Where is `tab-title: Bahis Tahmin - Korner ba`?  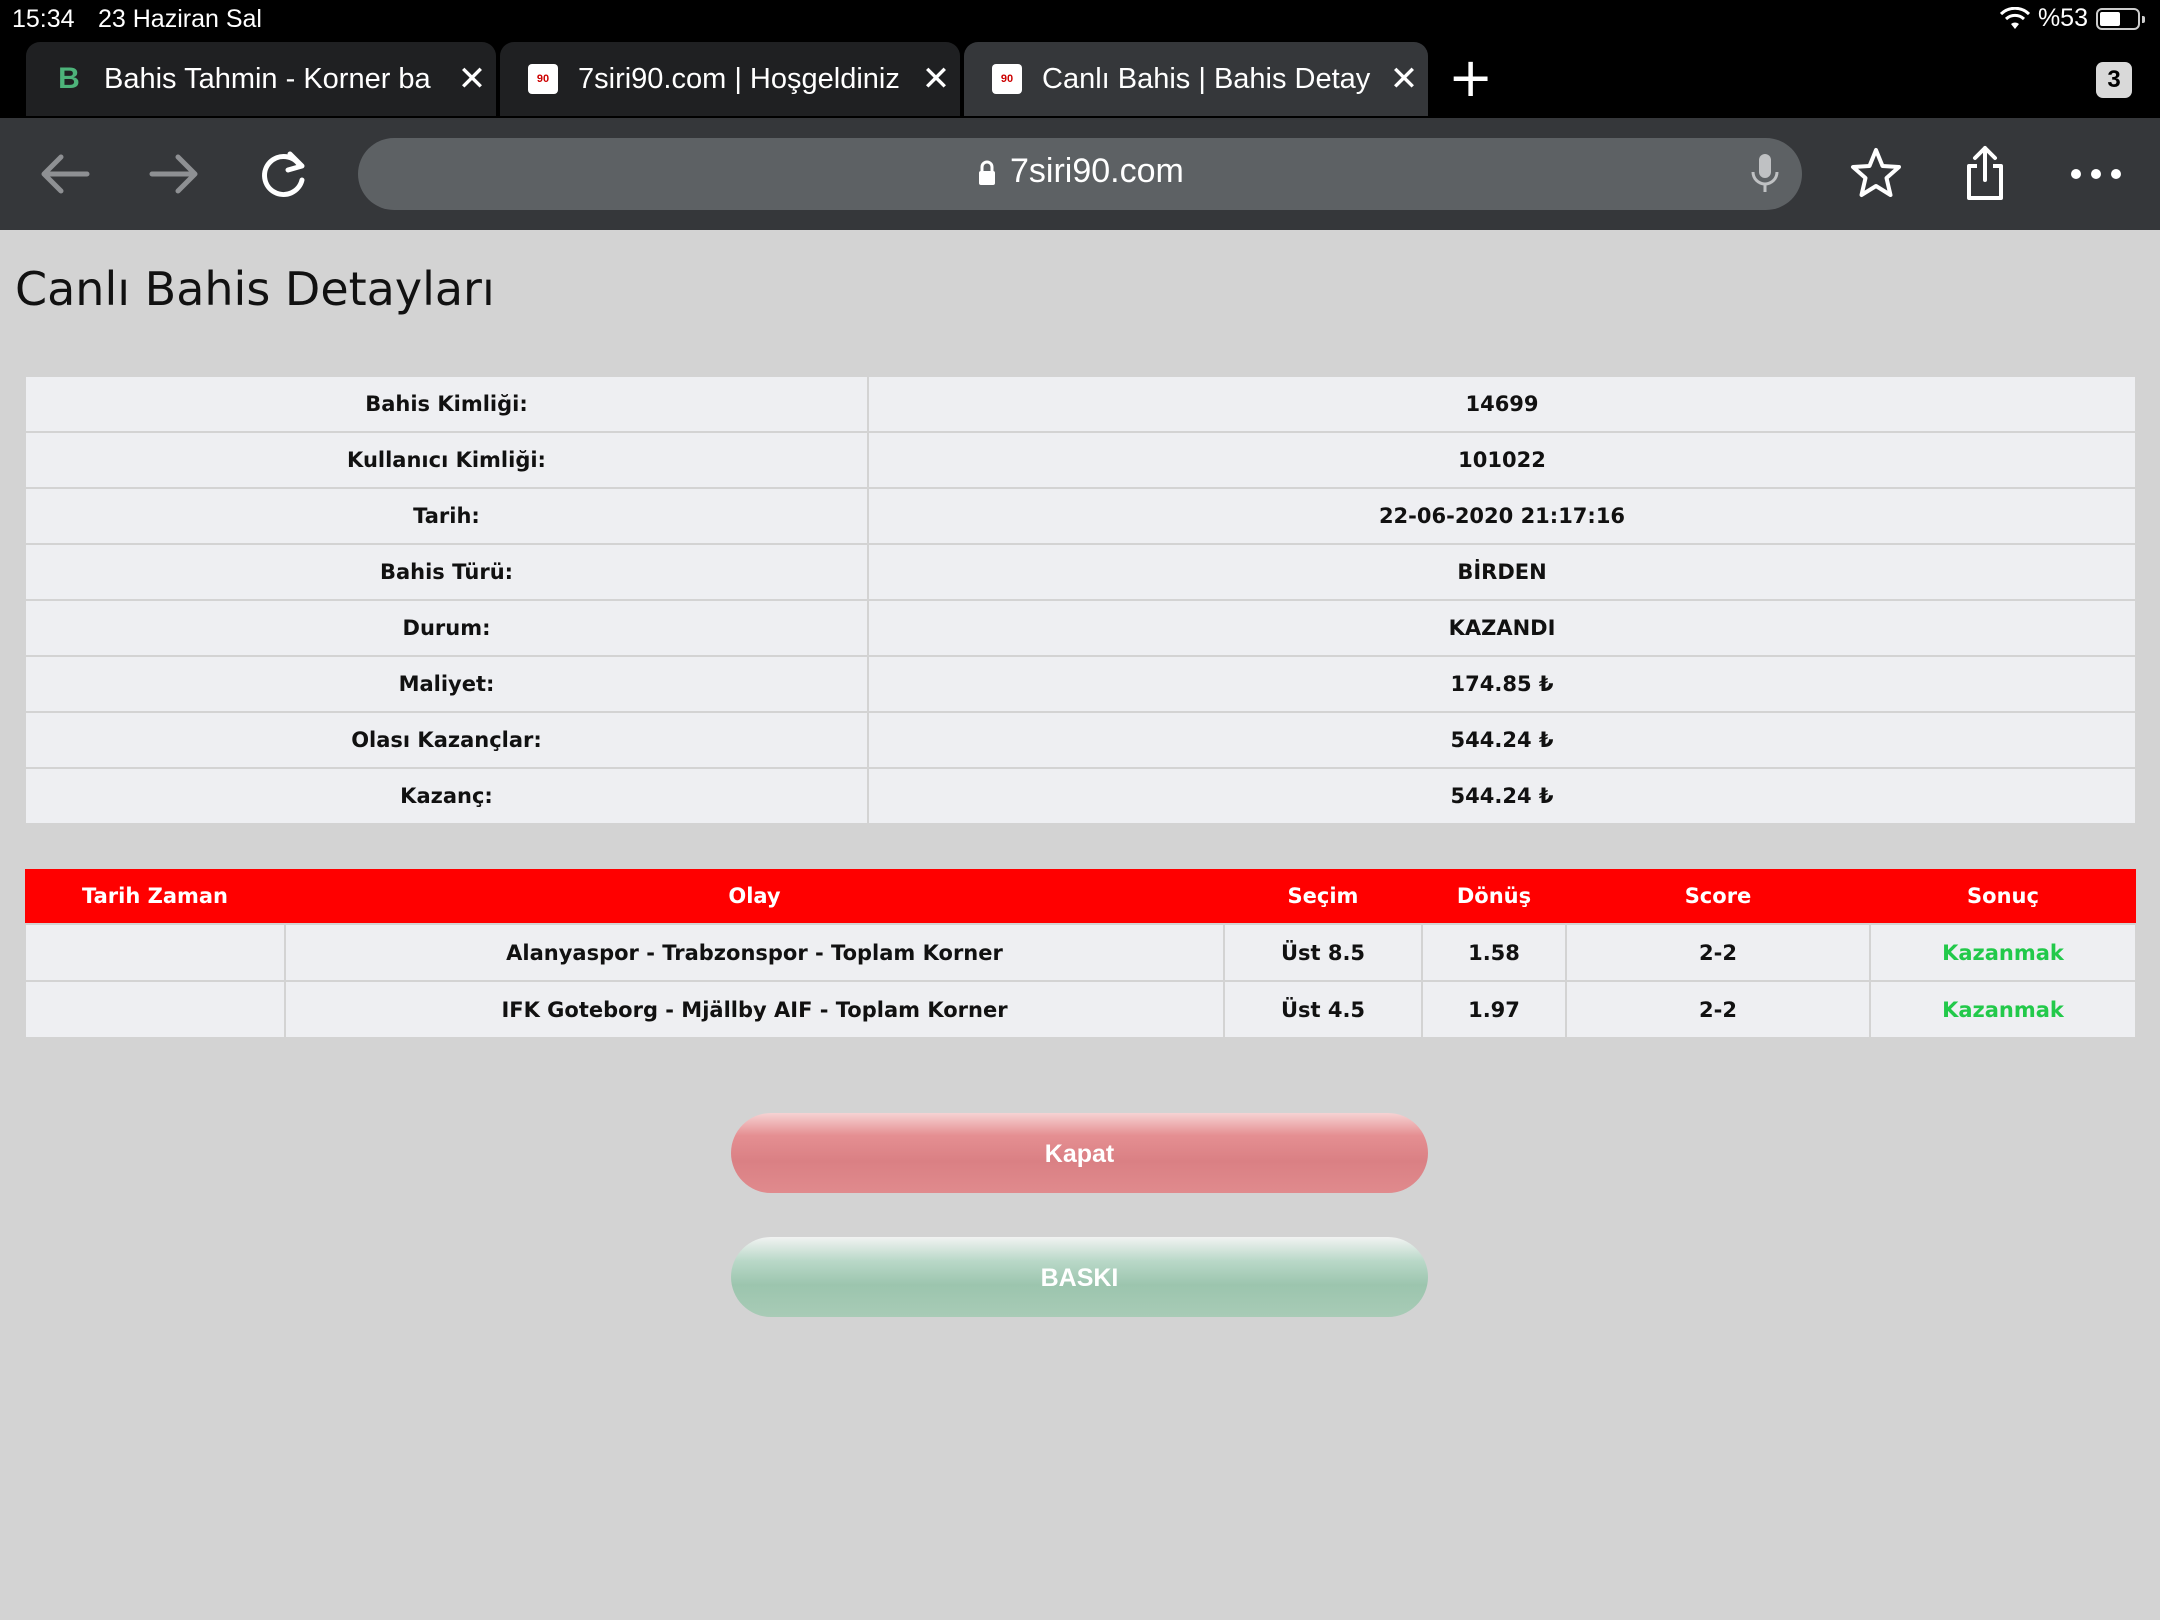 tab-title: Bahis Tahmin - Korner ba is located at coordinates (267, 78).